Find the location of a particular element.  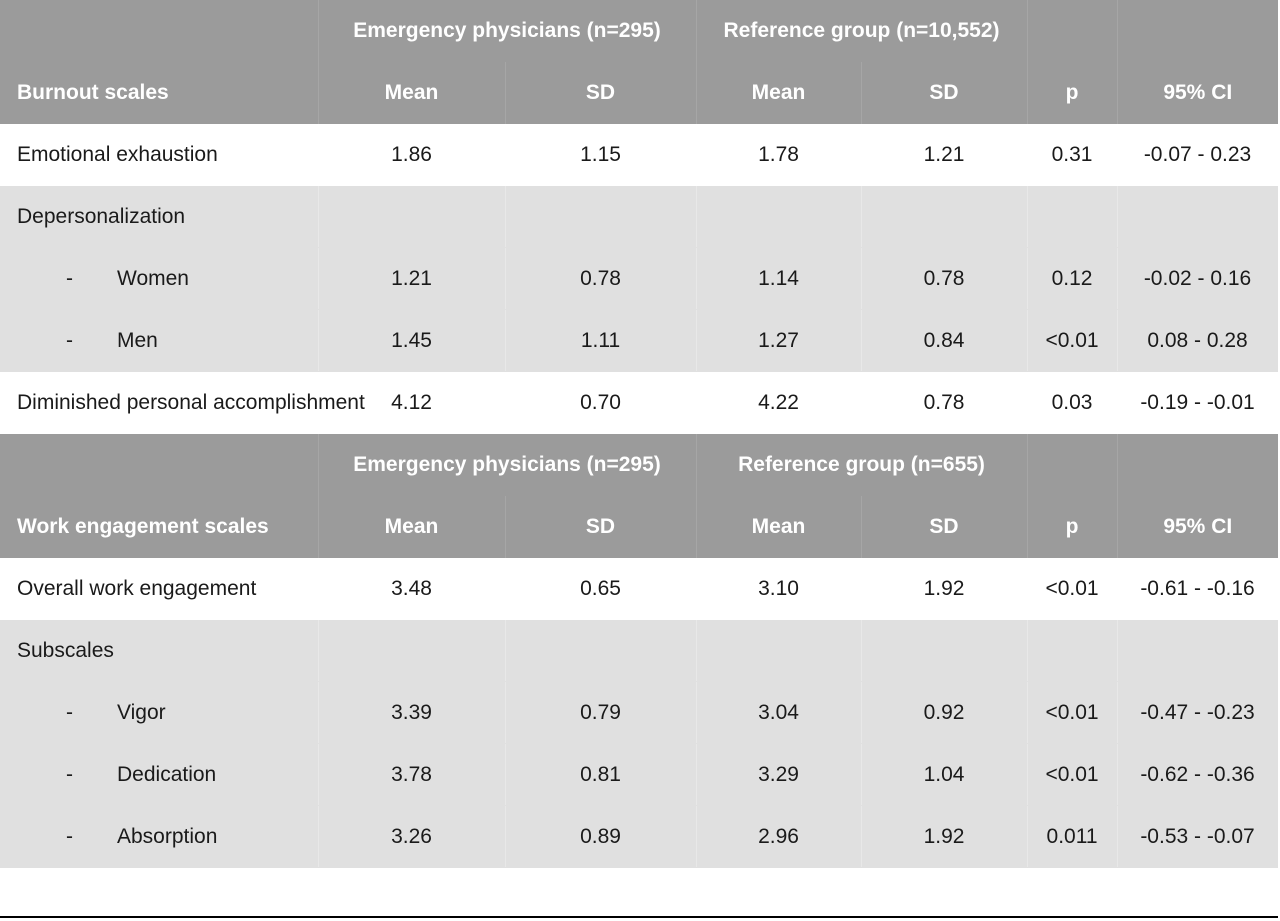

row-label: Diminished personal accomplishment is located at coordinates (182, 402).